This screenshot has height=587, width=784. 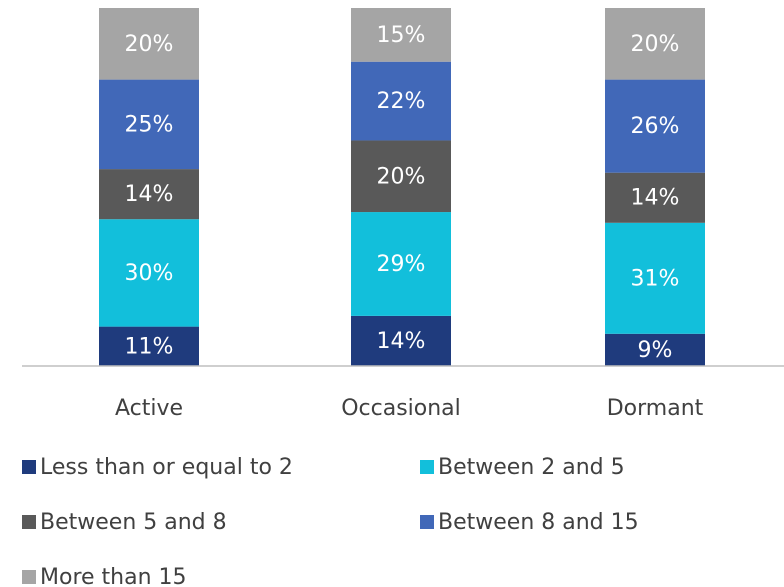 What do you see at coordinates (655, 408) in the screenshot?
I see `x-tick-label: Dormant` at bounding box center [655, 408].